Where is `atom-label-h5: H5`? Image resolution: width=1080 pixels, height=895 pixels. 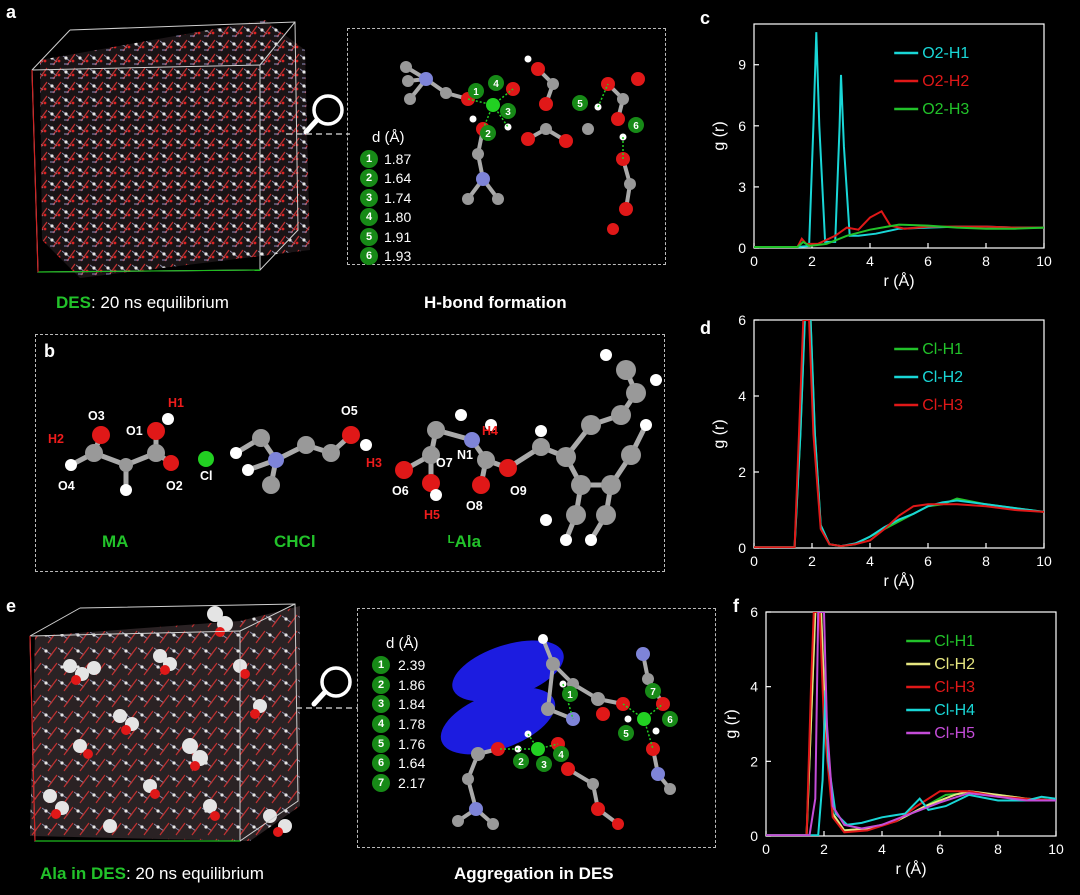 atom-label-h5: H5 is located at coordinates (432, 515).